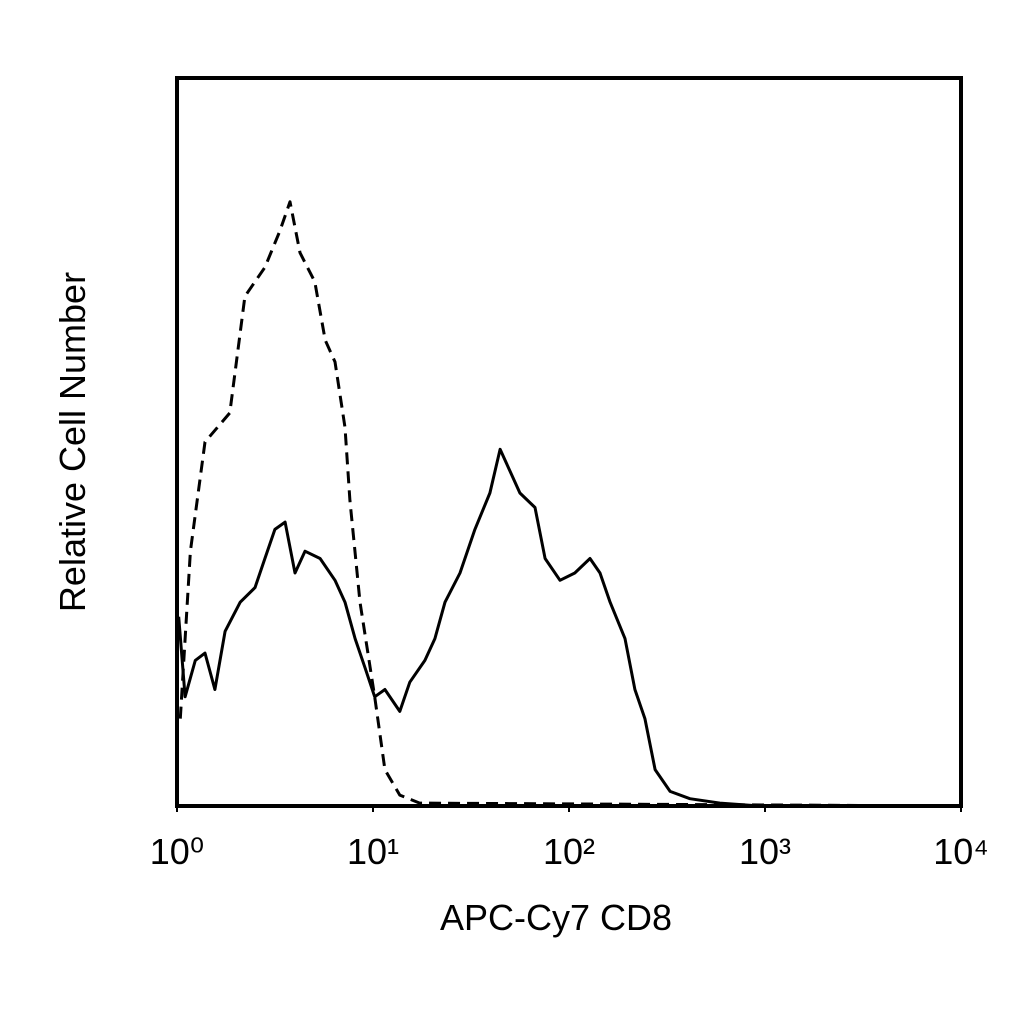  I want to click on x-tick-label: 10¹, so click(373, 851).